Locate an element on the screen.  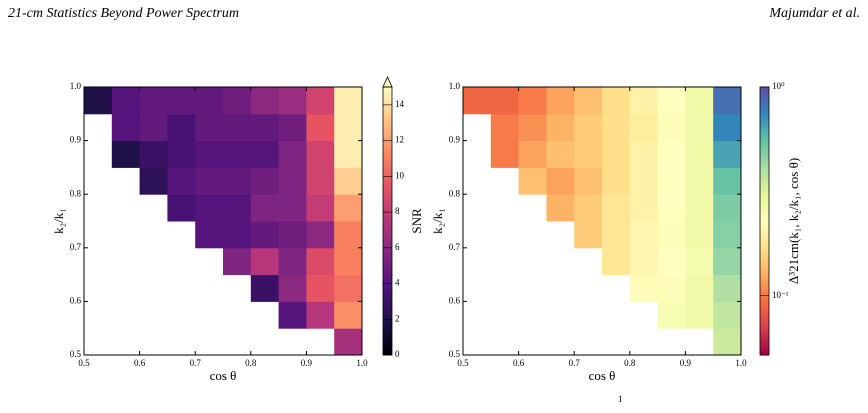
colorbar-tick-label: 2 is located at coordinates (397, 318).